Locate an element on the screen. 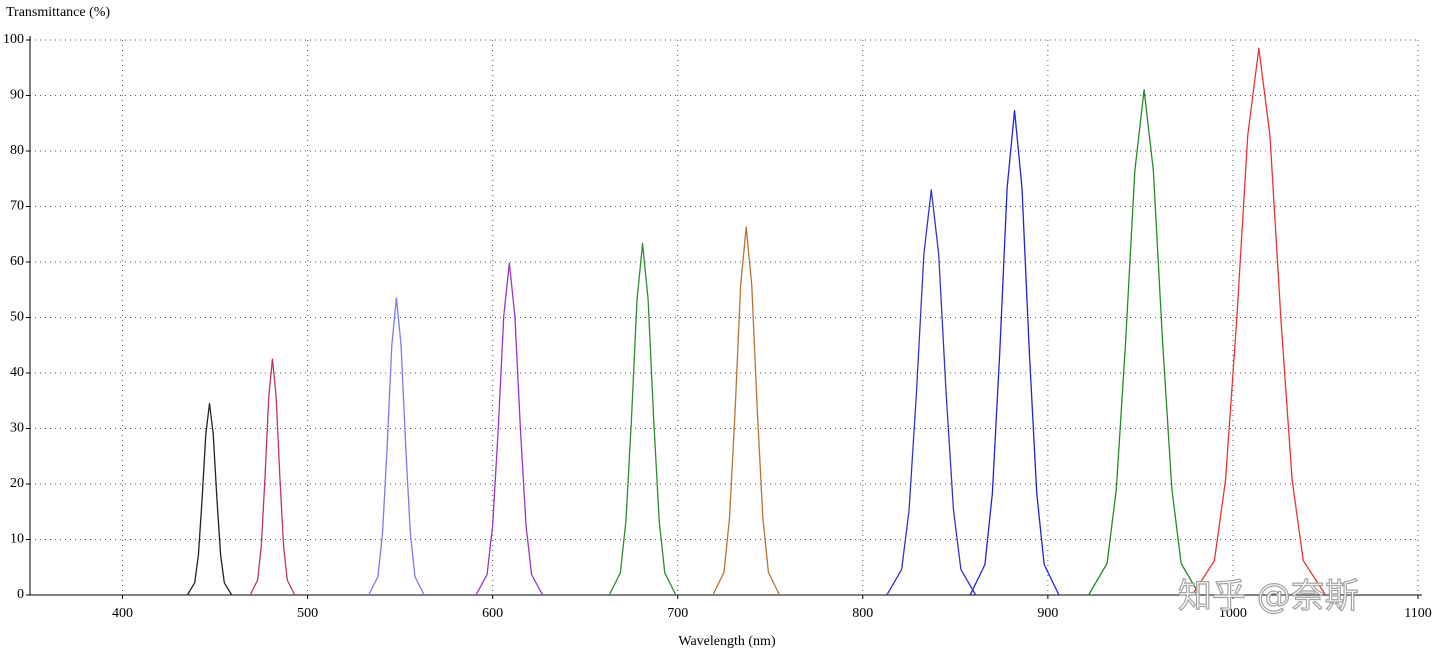  y-tick-label: 70 is located at coordinates (17, 206).